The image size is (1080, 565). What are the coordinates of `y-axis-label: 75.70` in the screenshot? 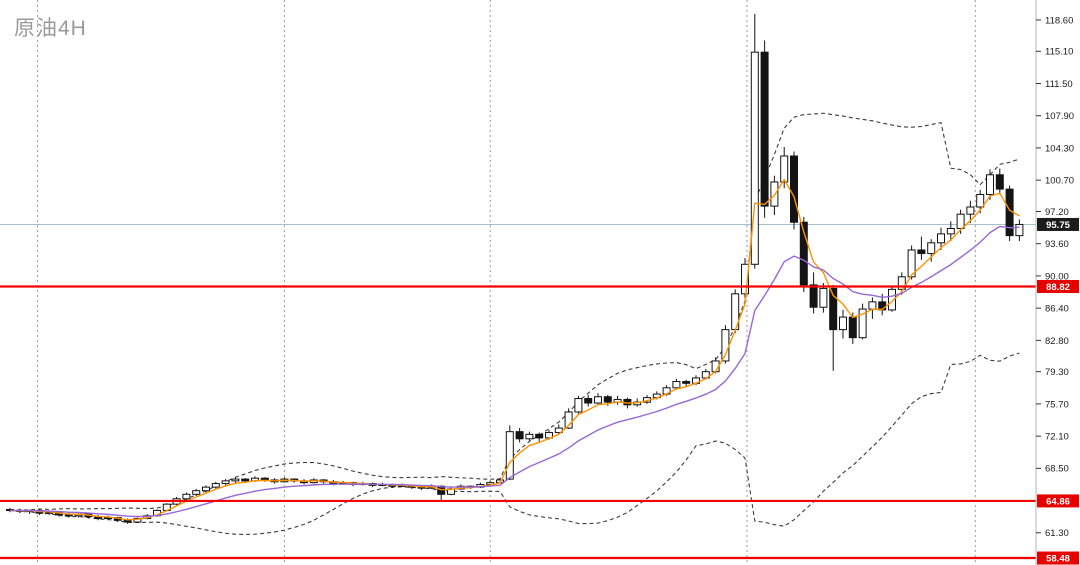 It's located at (1057, 404).